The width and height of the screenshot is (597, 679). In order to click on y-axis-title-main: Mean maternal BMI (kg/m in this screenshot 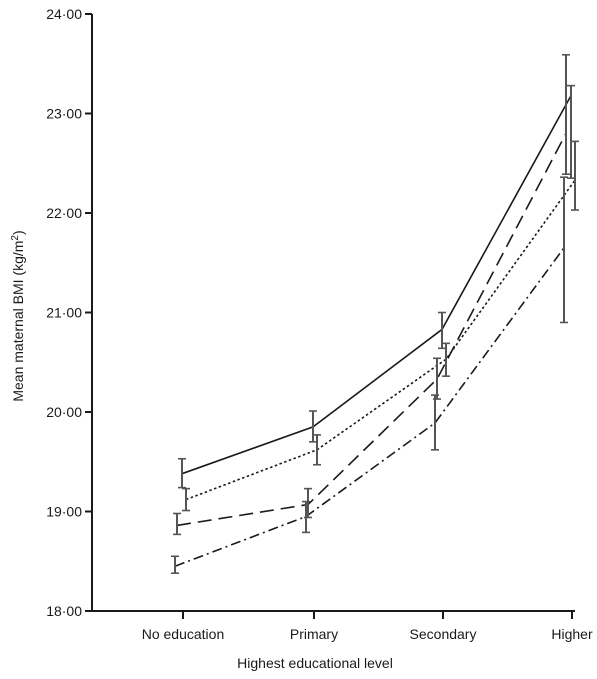, I will do `click(18, 321)`.